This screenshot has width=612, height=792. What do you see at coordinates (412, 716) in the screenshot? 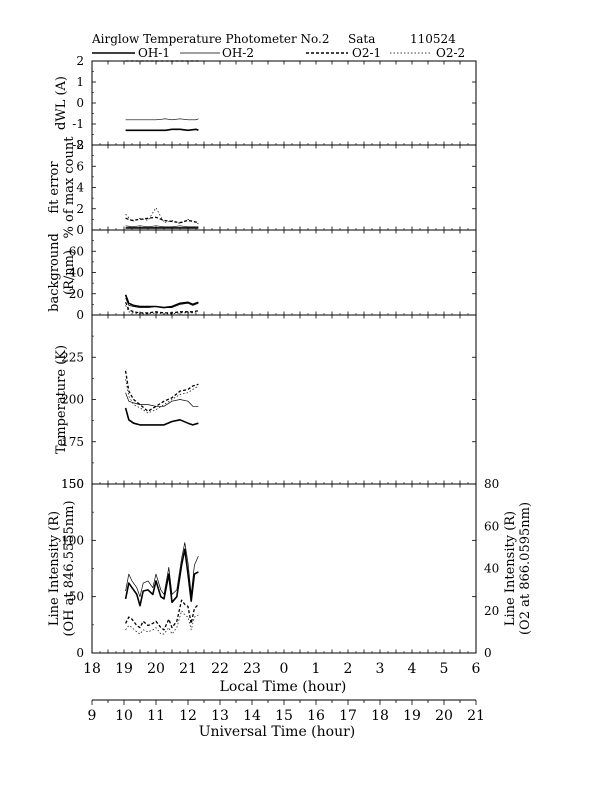
I see `ut-tick-label: 19` at bounding box center [412, 716].